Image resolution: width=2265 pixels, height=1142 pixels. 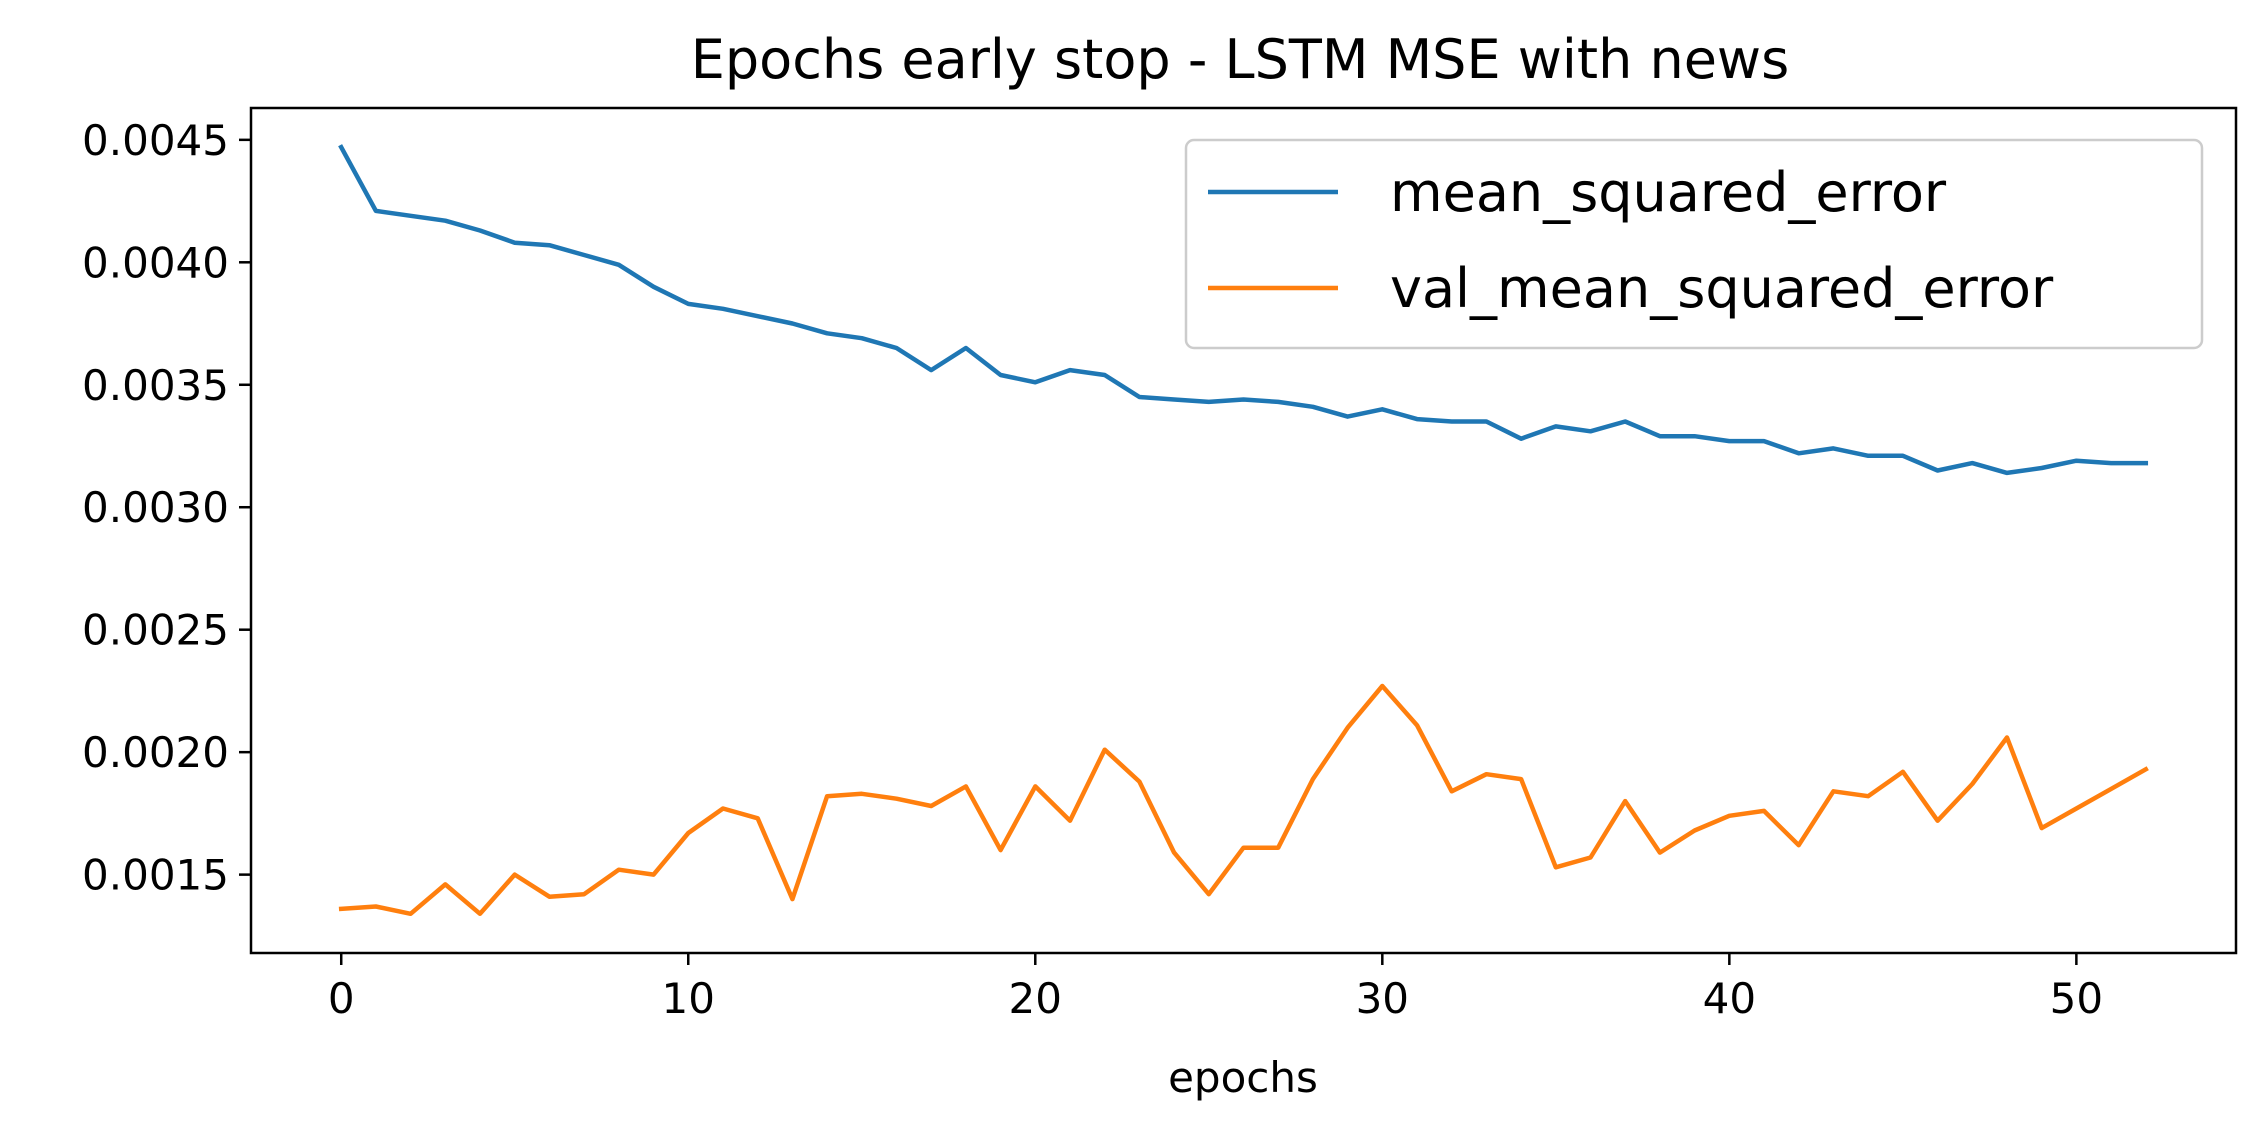 What do you see at coordinates (155, 752) in the screenshot?
I see `y-tick-label: 0.0020` at bounding box center [155, 752].